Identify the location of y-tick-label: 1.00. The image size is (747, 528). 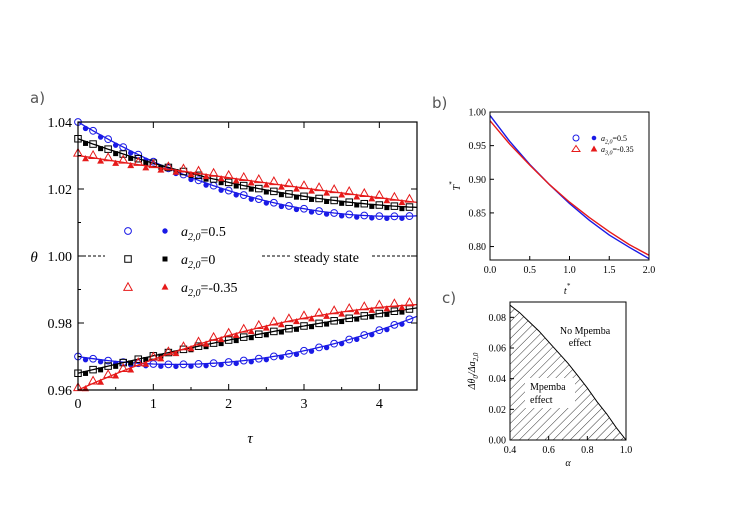
(60, 257).